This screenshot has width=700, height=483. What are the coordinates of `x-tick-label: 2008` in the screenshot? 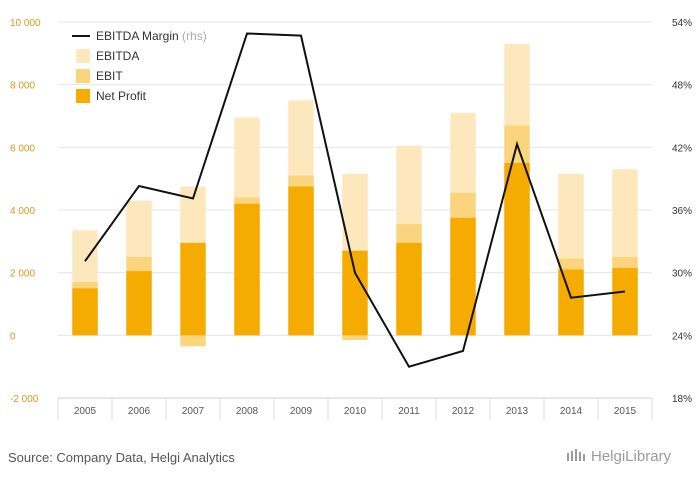 It's located at (247, 411).